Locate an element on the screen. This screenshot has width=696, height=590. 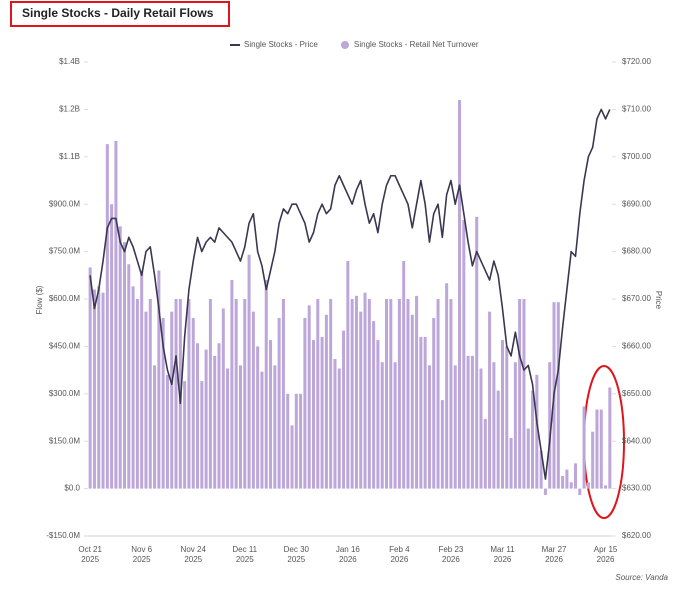
legend-dot is located at coordinates (345, 45).